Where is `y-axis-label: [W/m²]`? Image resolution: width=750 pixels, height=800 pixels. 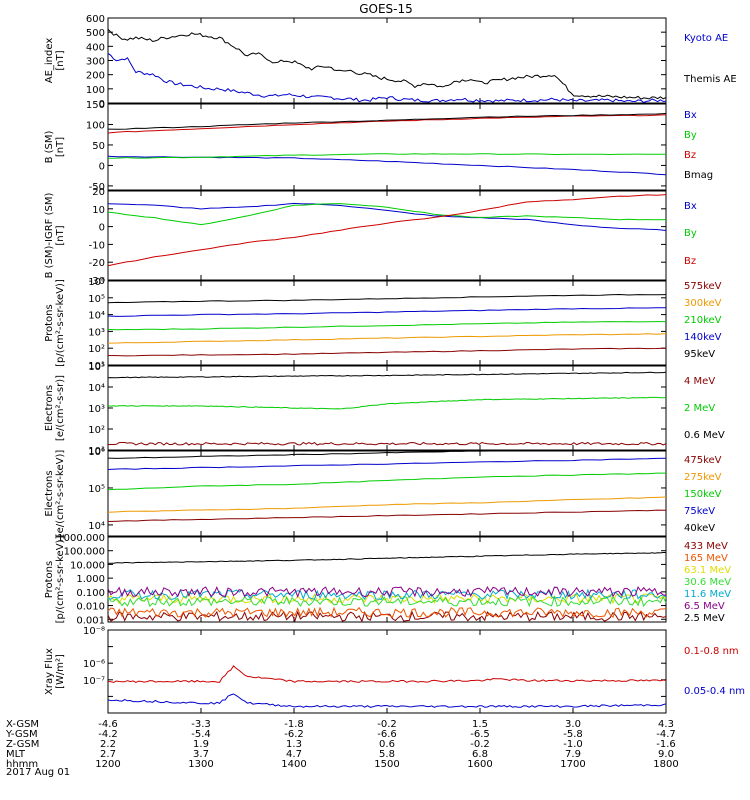
y-axis-label: [W/m²] is located at coordinates (60, 671).